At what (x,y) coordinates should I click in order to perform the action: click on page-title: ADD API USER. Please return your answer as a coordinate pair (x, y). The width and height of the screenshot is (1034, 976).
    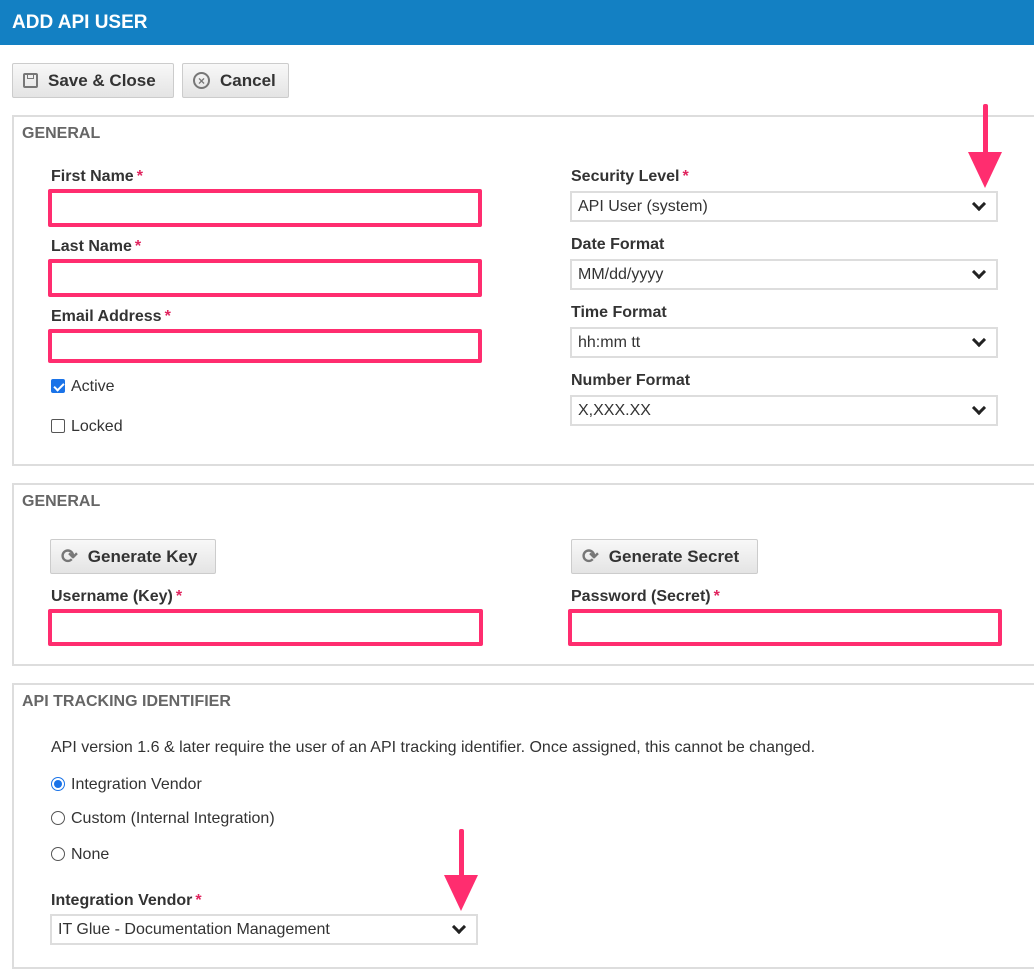
    Looking at the image, I should click on (517, 22).